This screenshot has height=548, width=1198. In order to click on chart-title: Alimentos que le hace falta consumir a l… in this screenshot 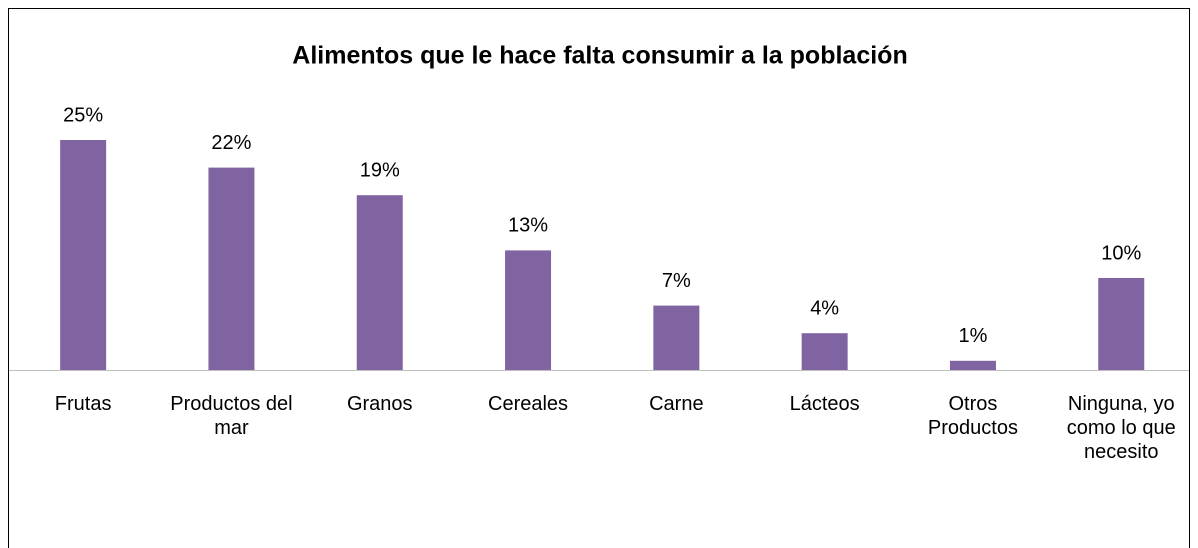, I will do `click(599, 56)`.